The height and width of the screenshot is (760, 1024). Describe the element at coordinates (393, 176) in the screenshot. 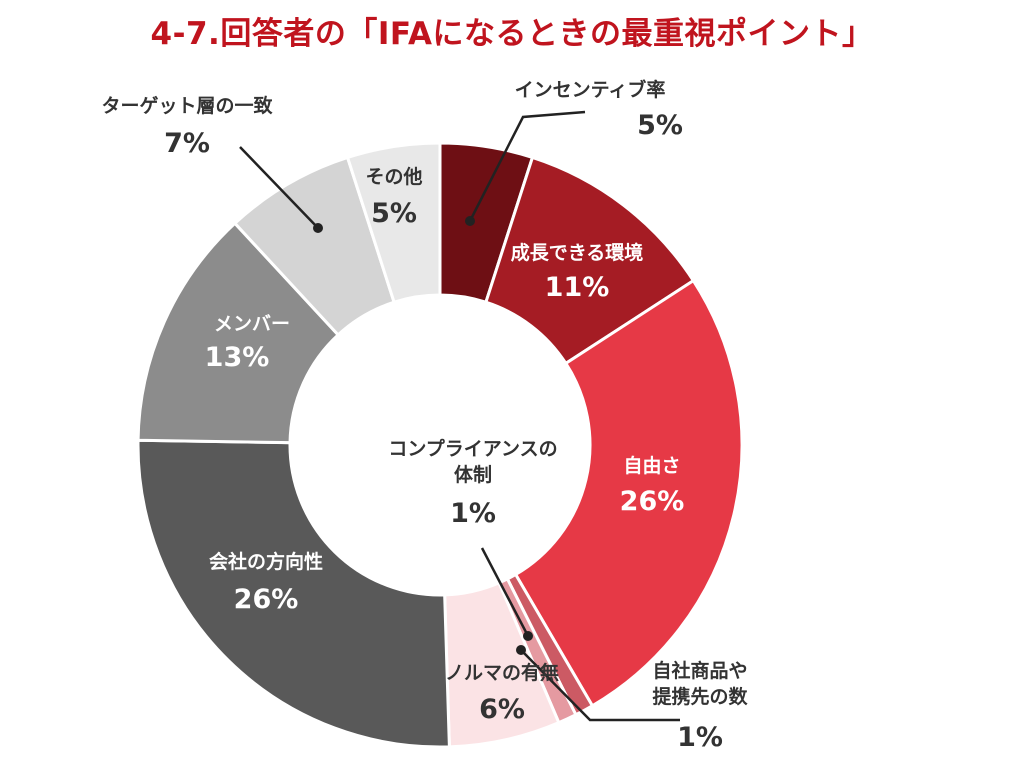

I see `slice-label-name-9: その他` at that location.